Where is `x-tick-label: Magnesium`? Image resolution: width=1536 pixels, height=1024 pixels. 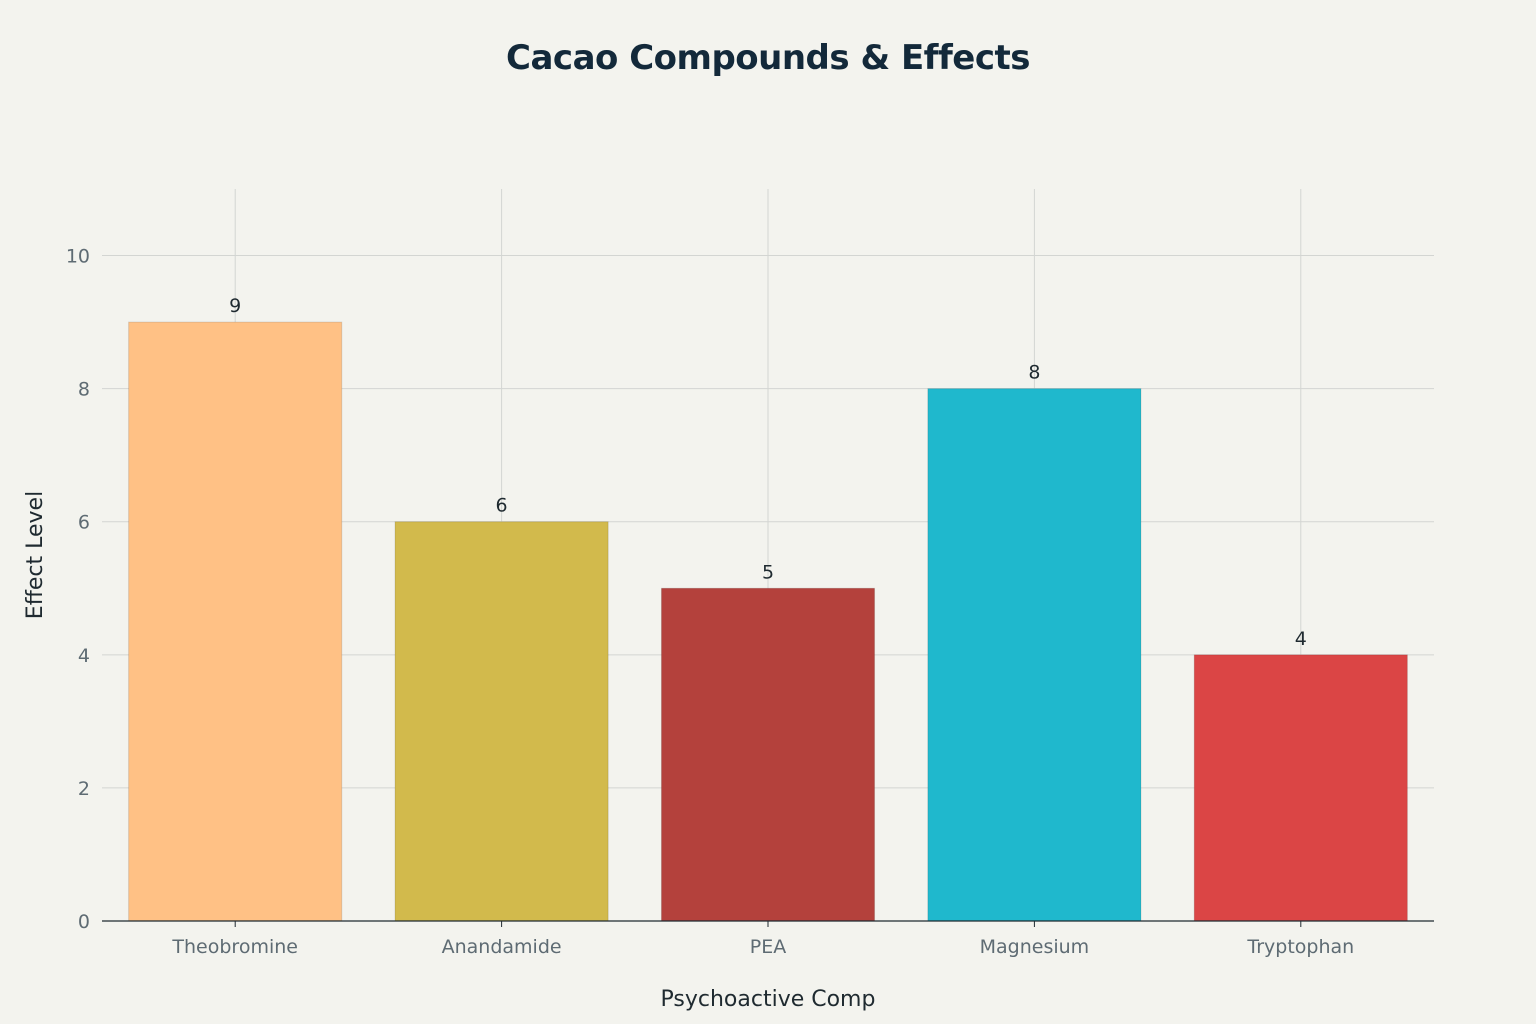
x-tick-label: Magnesium is located at coordinates (1035, 947).